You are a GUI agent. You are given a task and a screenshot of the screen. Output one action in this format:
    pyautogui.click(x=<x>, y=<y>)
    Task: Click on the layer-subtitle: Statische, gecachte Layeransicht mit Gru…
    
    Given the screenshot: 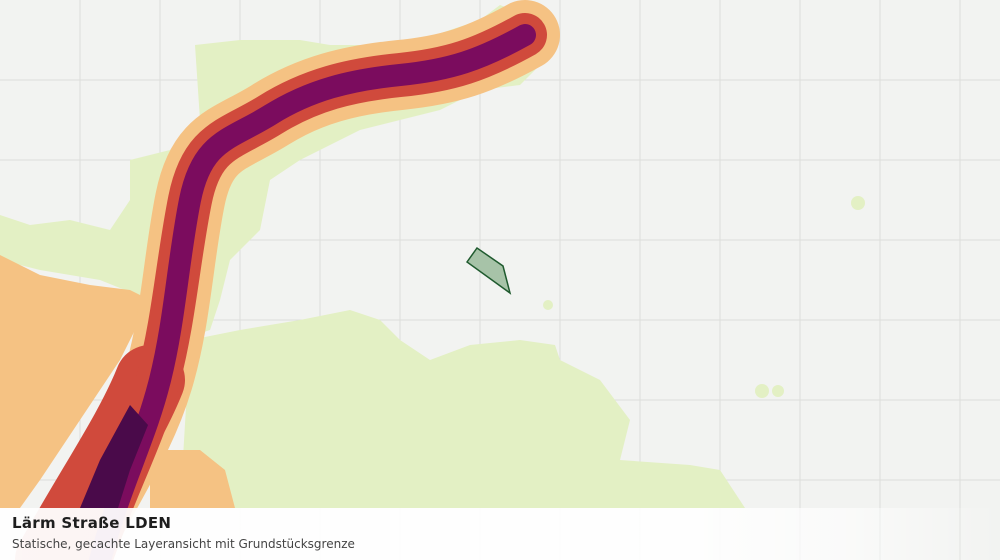 What is the action you would take?
    pyautogui.click(x=183, y=544)
    